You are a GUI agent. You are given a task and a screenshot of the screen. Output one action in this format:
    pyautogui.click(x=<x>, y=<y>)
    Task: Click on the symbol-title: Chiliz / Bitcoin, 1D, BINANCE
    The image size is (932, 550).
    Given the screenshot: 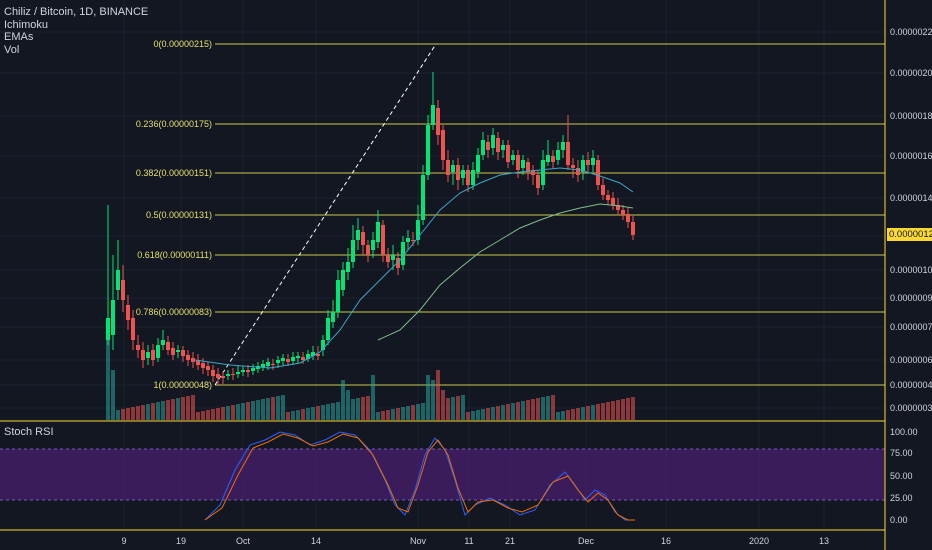 What is the action you would take?
    pyautogui.click(x=76, y=12)
    